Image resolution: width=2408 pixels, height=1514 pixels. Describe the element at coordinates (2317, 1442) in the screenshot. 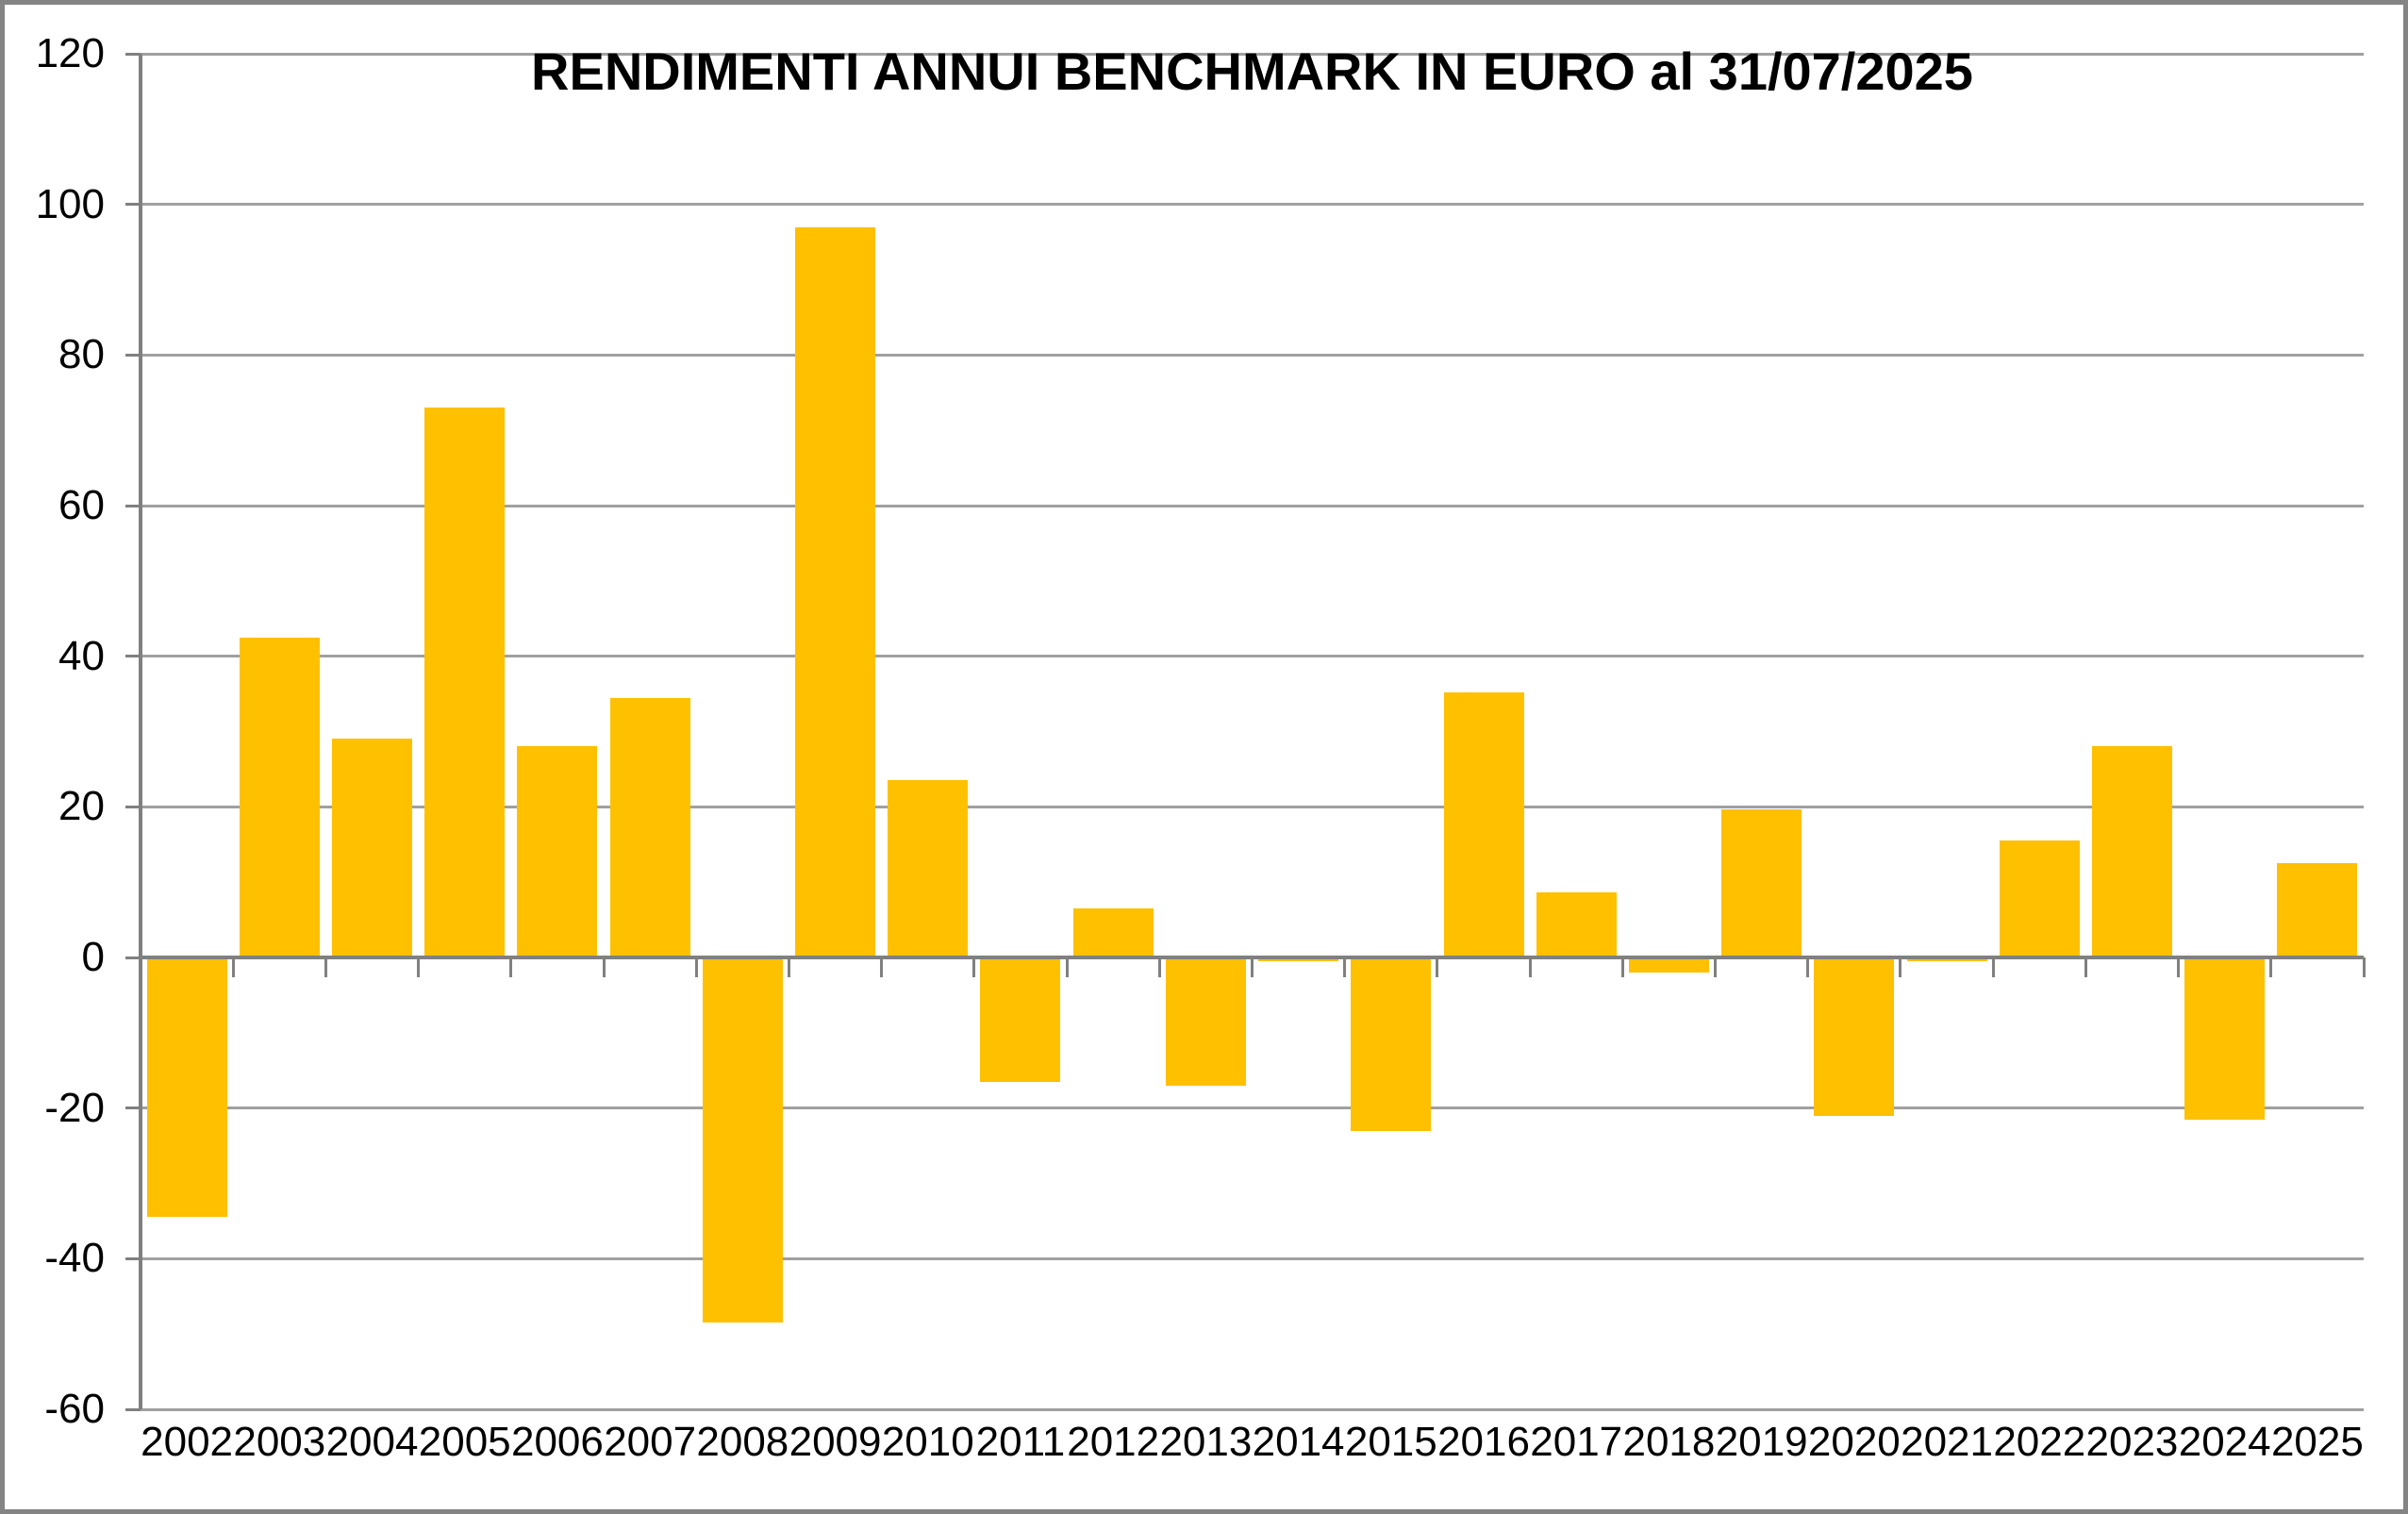

I see `x-axis-label-2025: 2025` at that location.